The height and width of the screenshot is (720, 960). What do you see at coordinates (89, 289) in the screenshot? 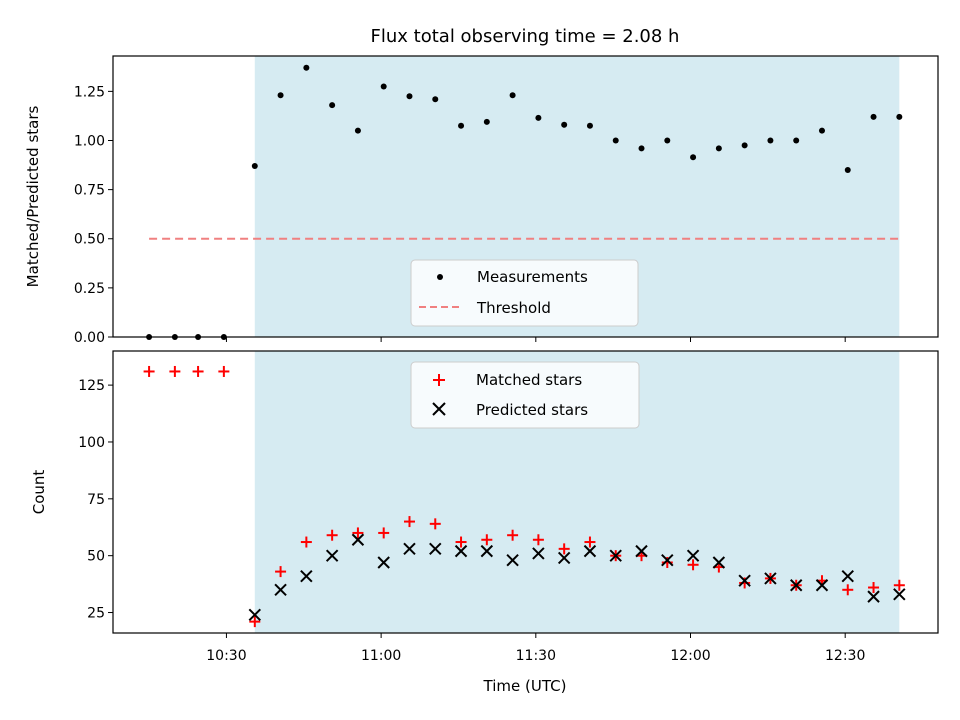
I see `top-y-tick-label: 0.25` at bounding box center [89, 289].